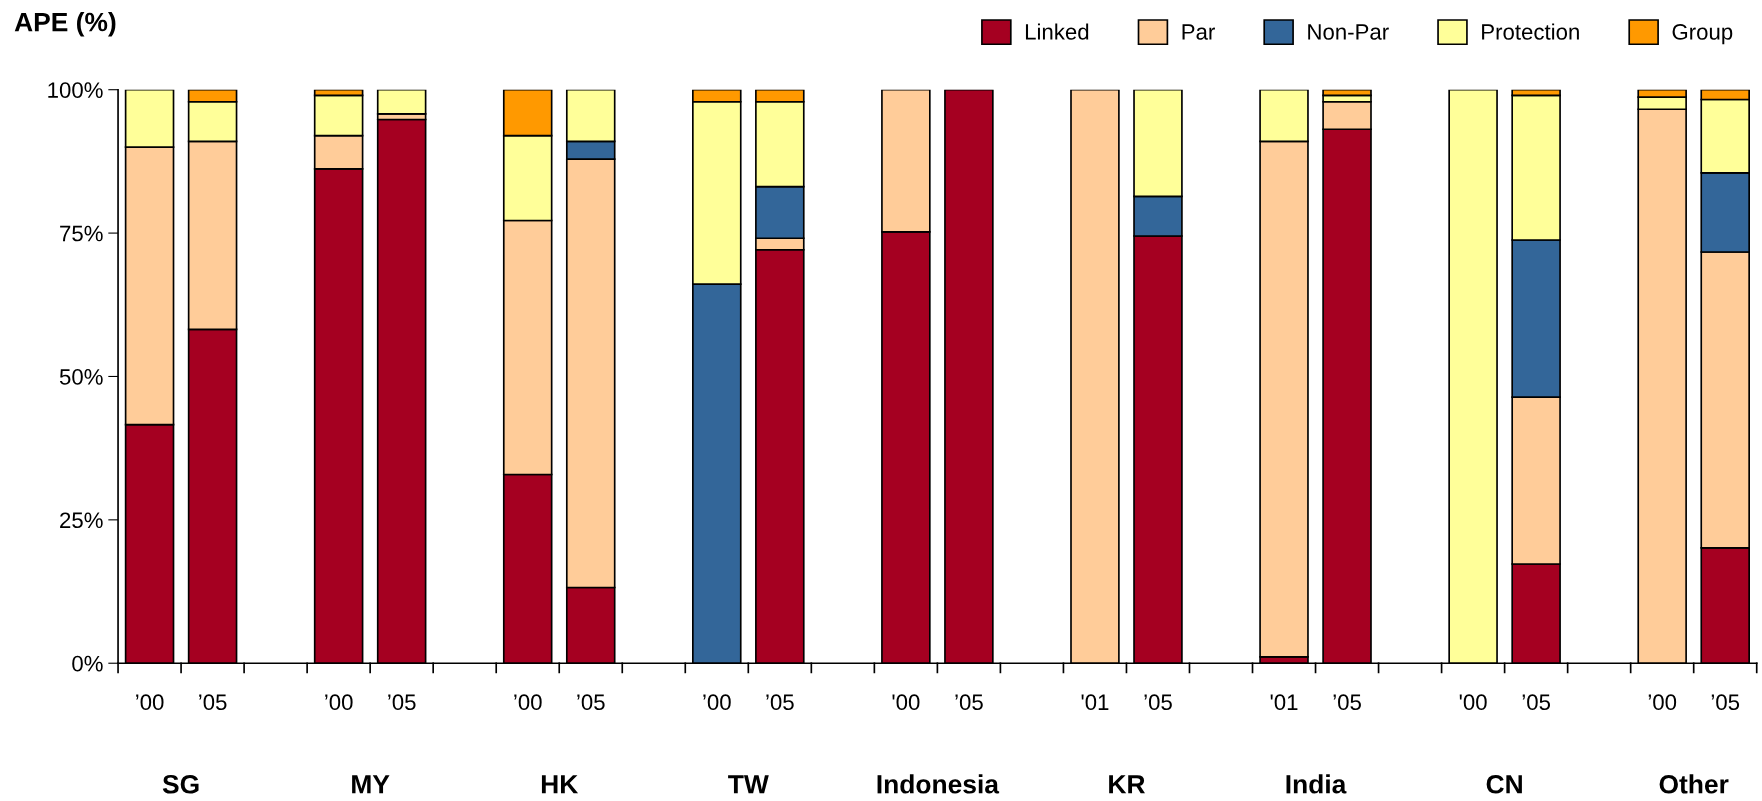 The image size is (1762, 801). I want to click on text: KR, so click(1127, 784).